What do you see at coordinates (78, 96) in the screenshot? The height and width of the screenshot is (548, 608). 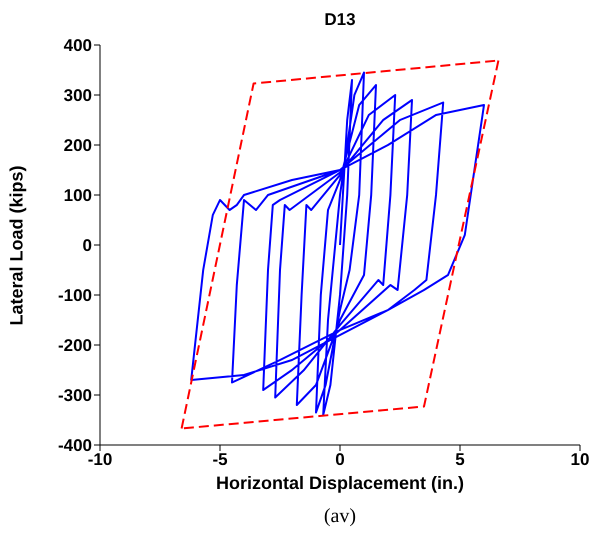 I see `y-tick-label: 300` at bounding box center [78, 96].